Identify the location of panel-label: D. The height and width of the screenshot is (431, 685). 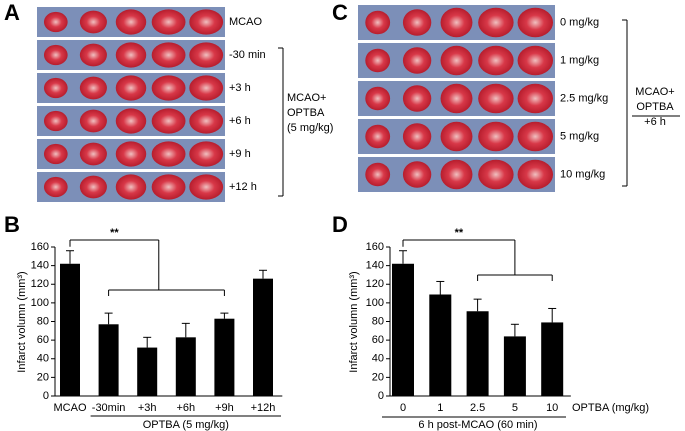
(340, 224).